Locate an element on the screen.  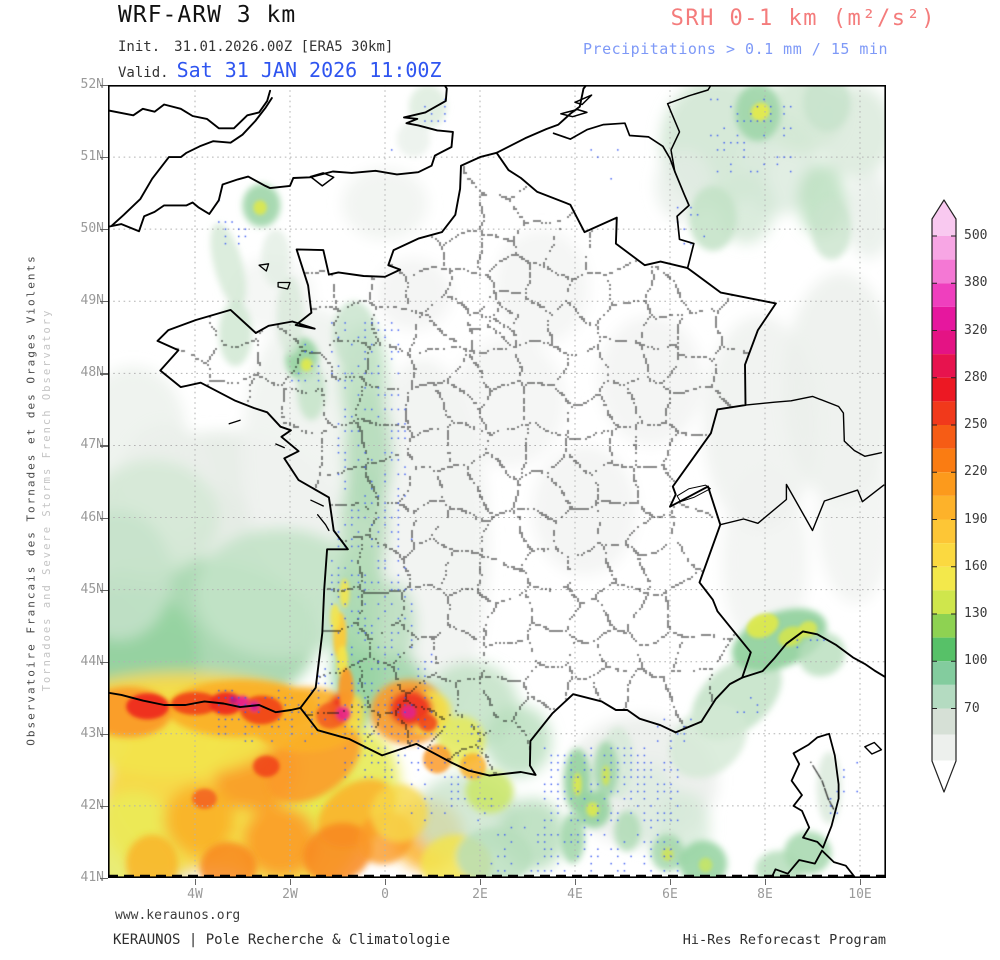
colorbar-tick-label: 250 is located at coordinates (976, 424).